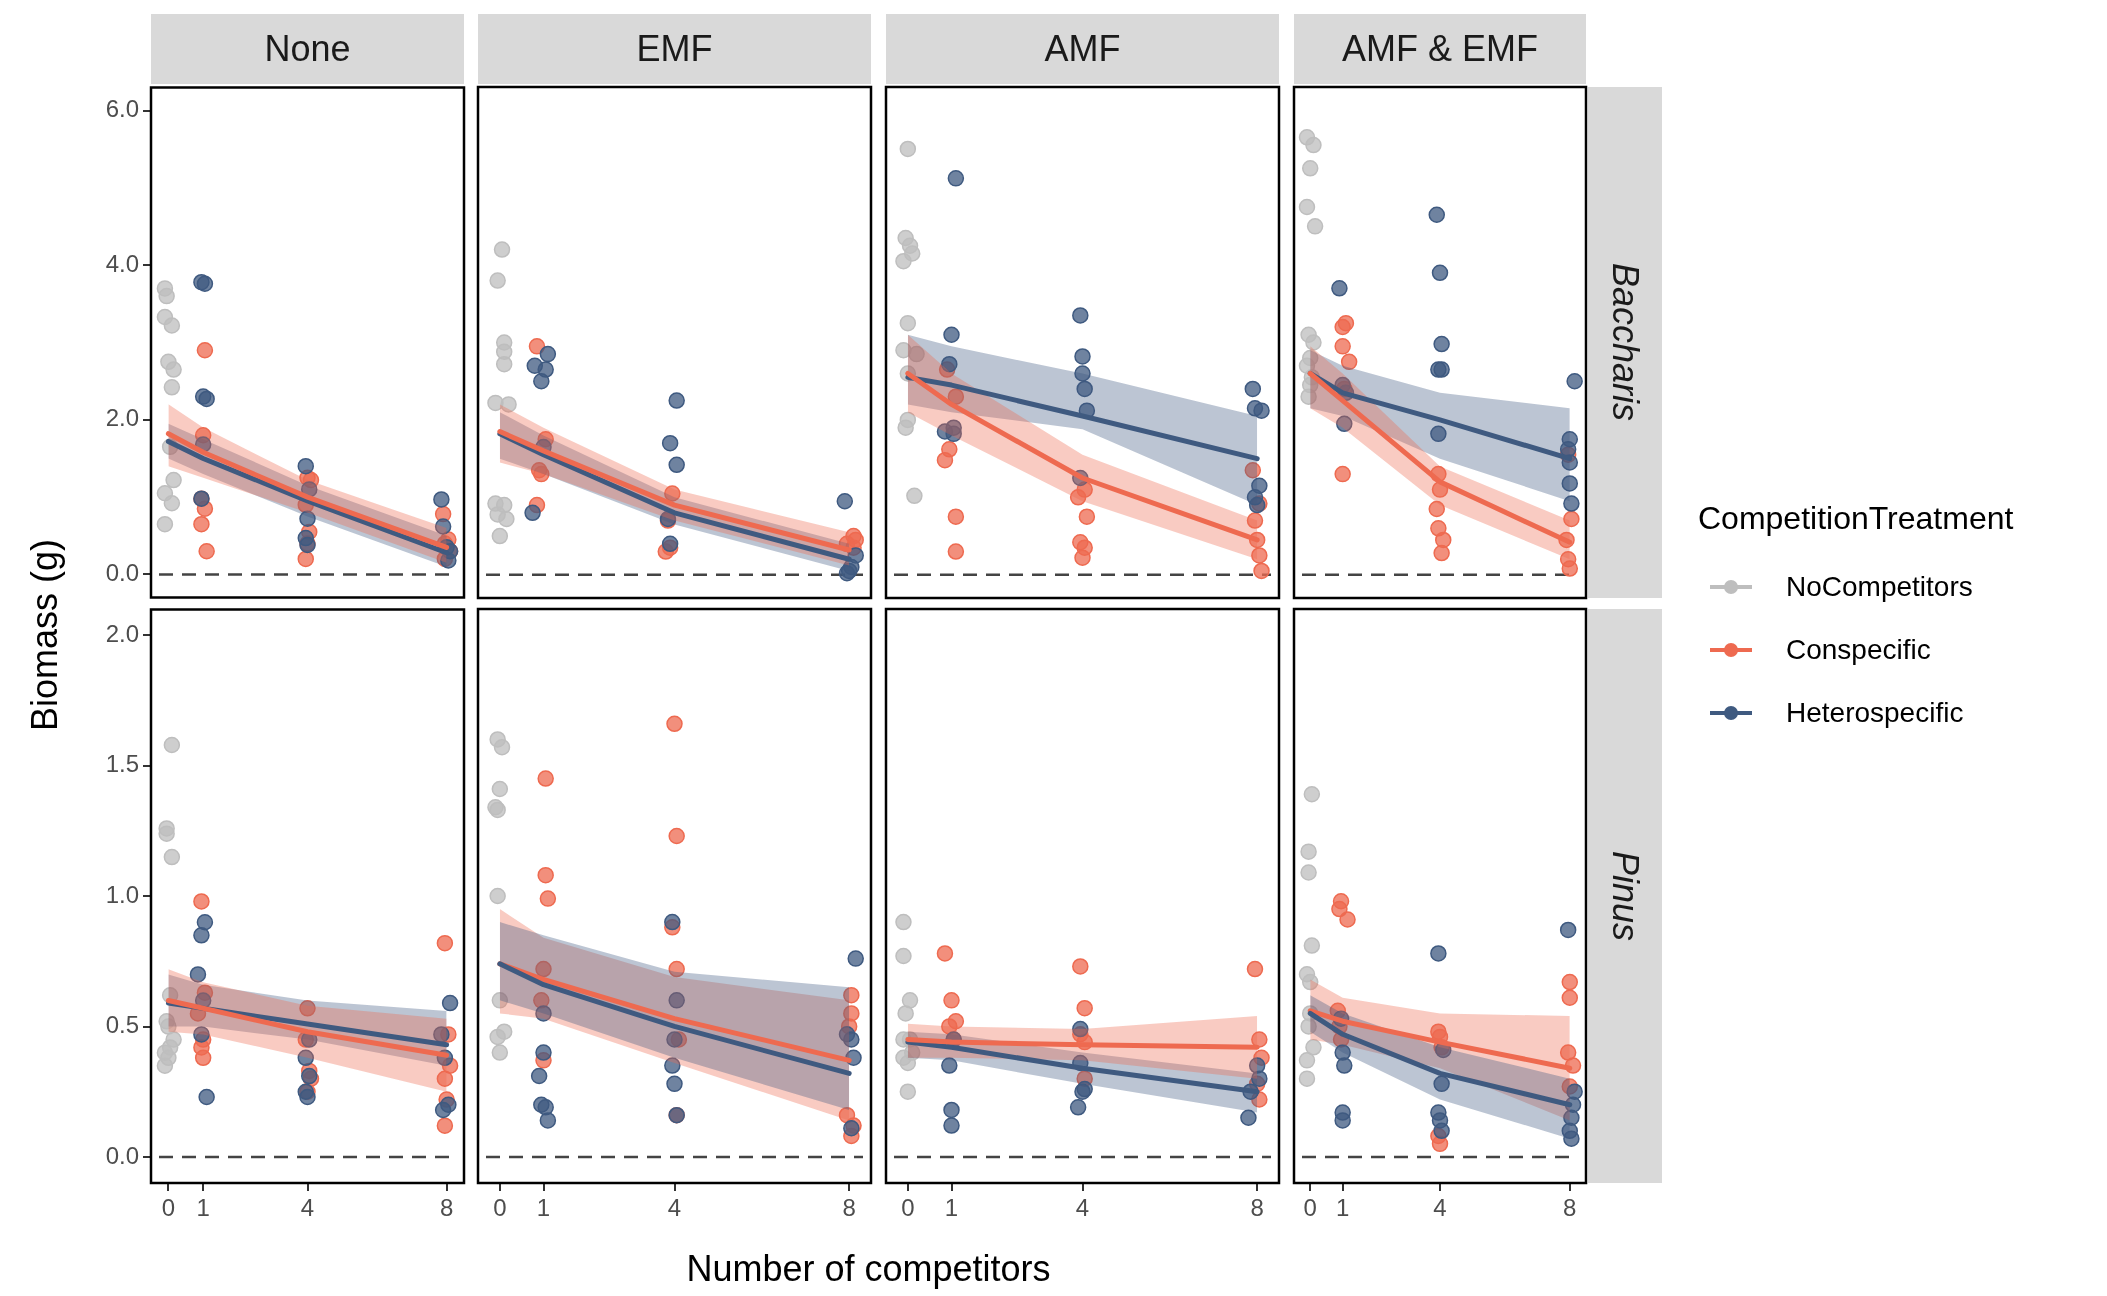  Describe the element at coordinates (674, 49) in the screenshot. I see `chart-title: EMF` at that location.